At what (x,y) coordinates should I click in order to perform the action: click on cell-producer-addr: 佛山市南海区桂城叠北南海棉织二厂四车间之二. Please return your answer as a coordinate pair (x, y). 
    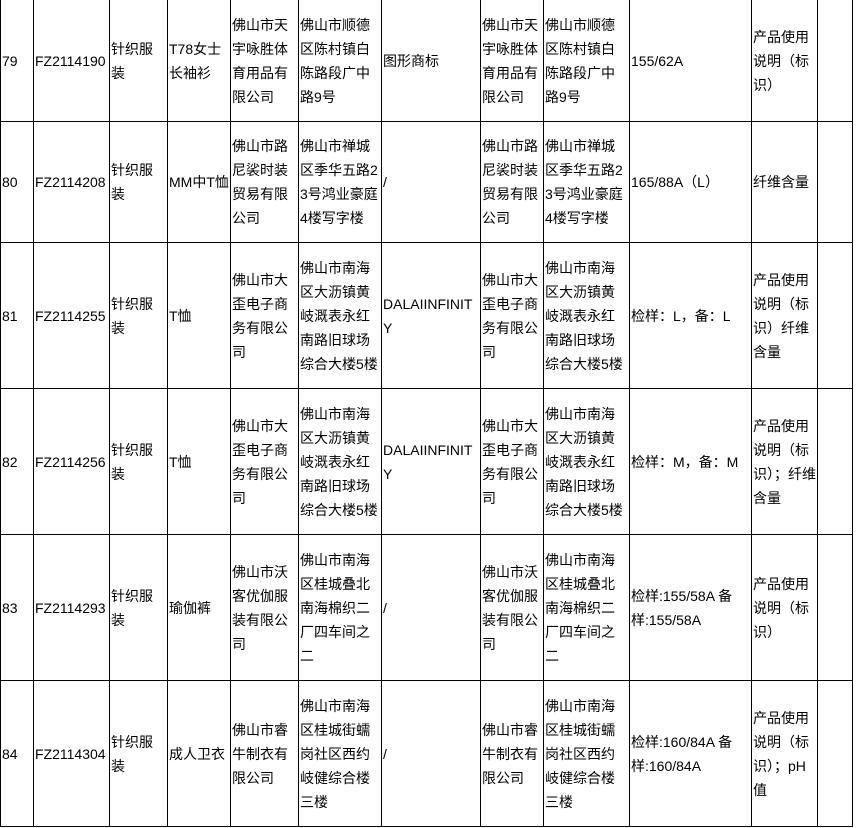
    Looking at the image, I should click on (340, 607).